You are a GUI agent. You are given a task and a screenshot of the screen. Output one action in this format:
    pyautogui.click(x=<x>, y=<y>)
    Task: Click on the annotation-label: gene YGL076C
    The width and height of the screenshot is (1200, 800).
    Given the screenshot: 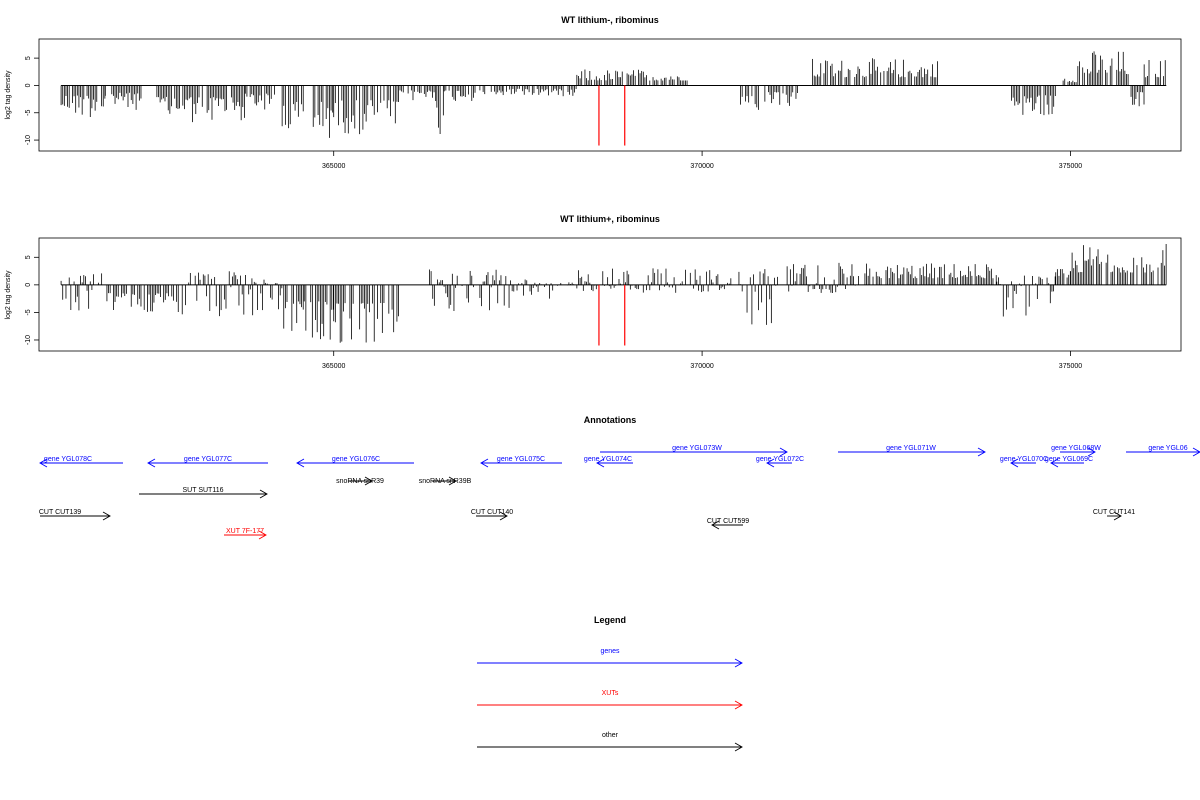 What is the action you would take?
    pyautogui.click(x=356, y=459)
    